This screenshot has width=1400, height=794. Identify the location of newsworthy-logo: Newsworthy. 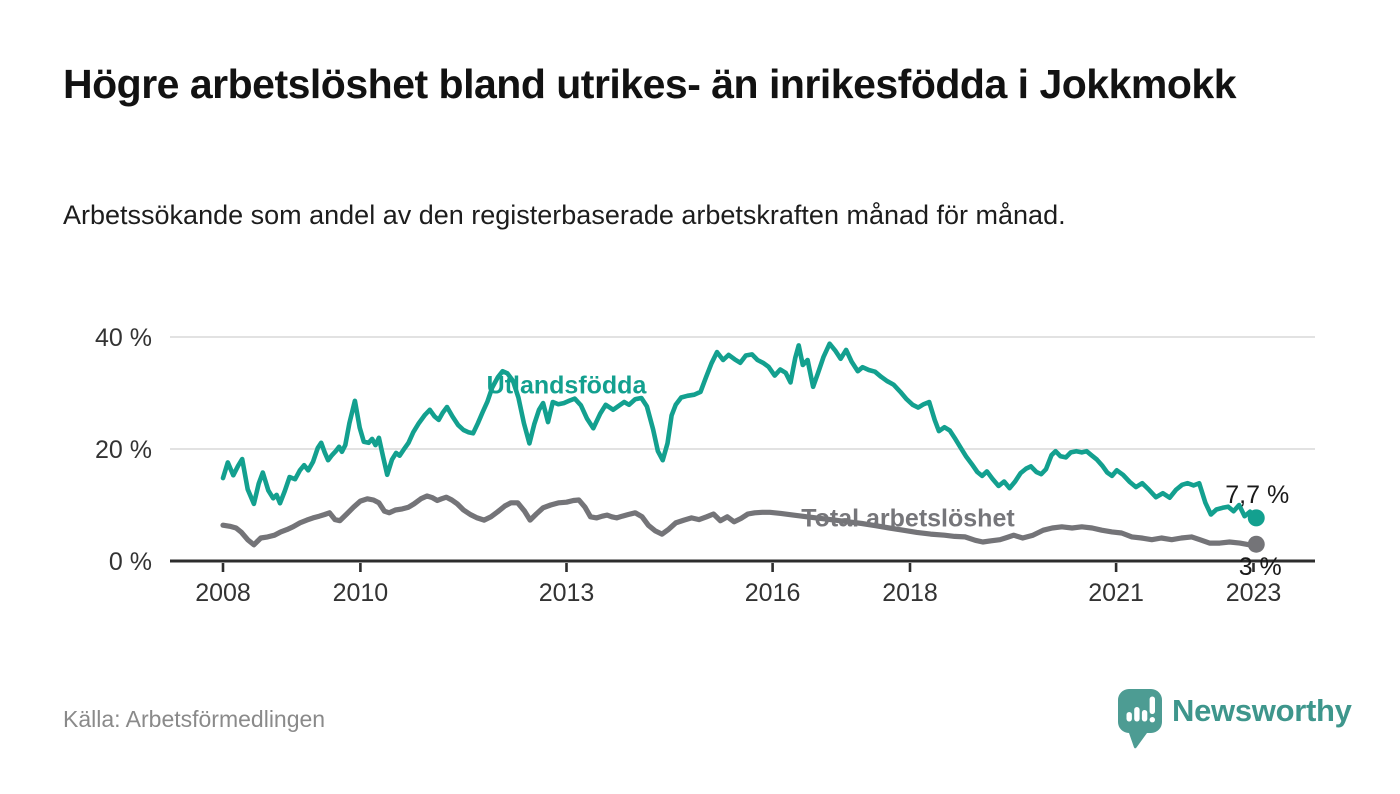
(1234, 719).